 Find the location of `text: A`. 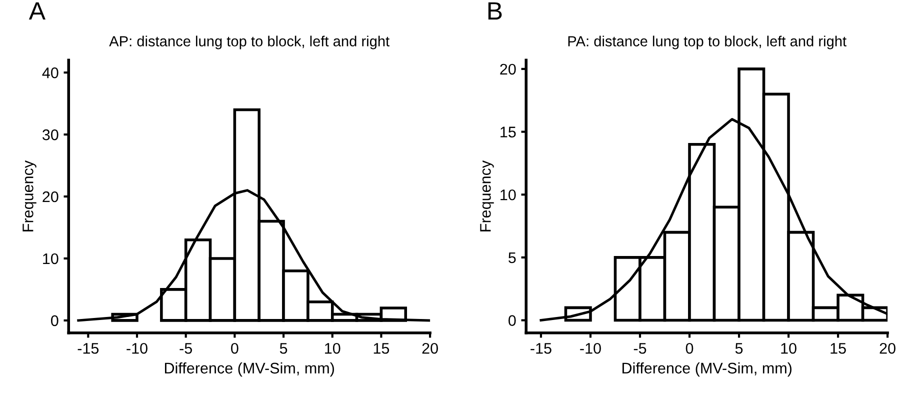

text: A is located at coordinates (37, 11).